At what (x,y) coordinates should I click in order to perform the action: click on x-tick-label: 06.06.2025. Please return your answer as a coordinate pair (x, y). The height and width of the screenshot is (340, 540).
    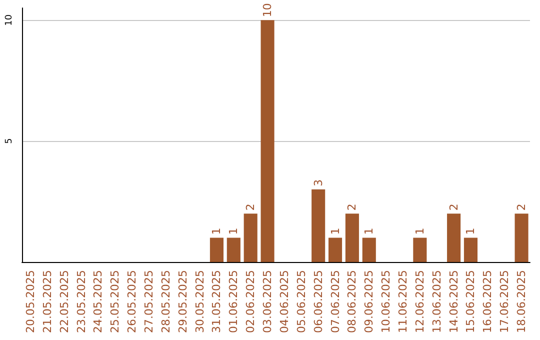
    Looking at the image, I should click on (318, 301).